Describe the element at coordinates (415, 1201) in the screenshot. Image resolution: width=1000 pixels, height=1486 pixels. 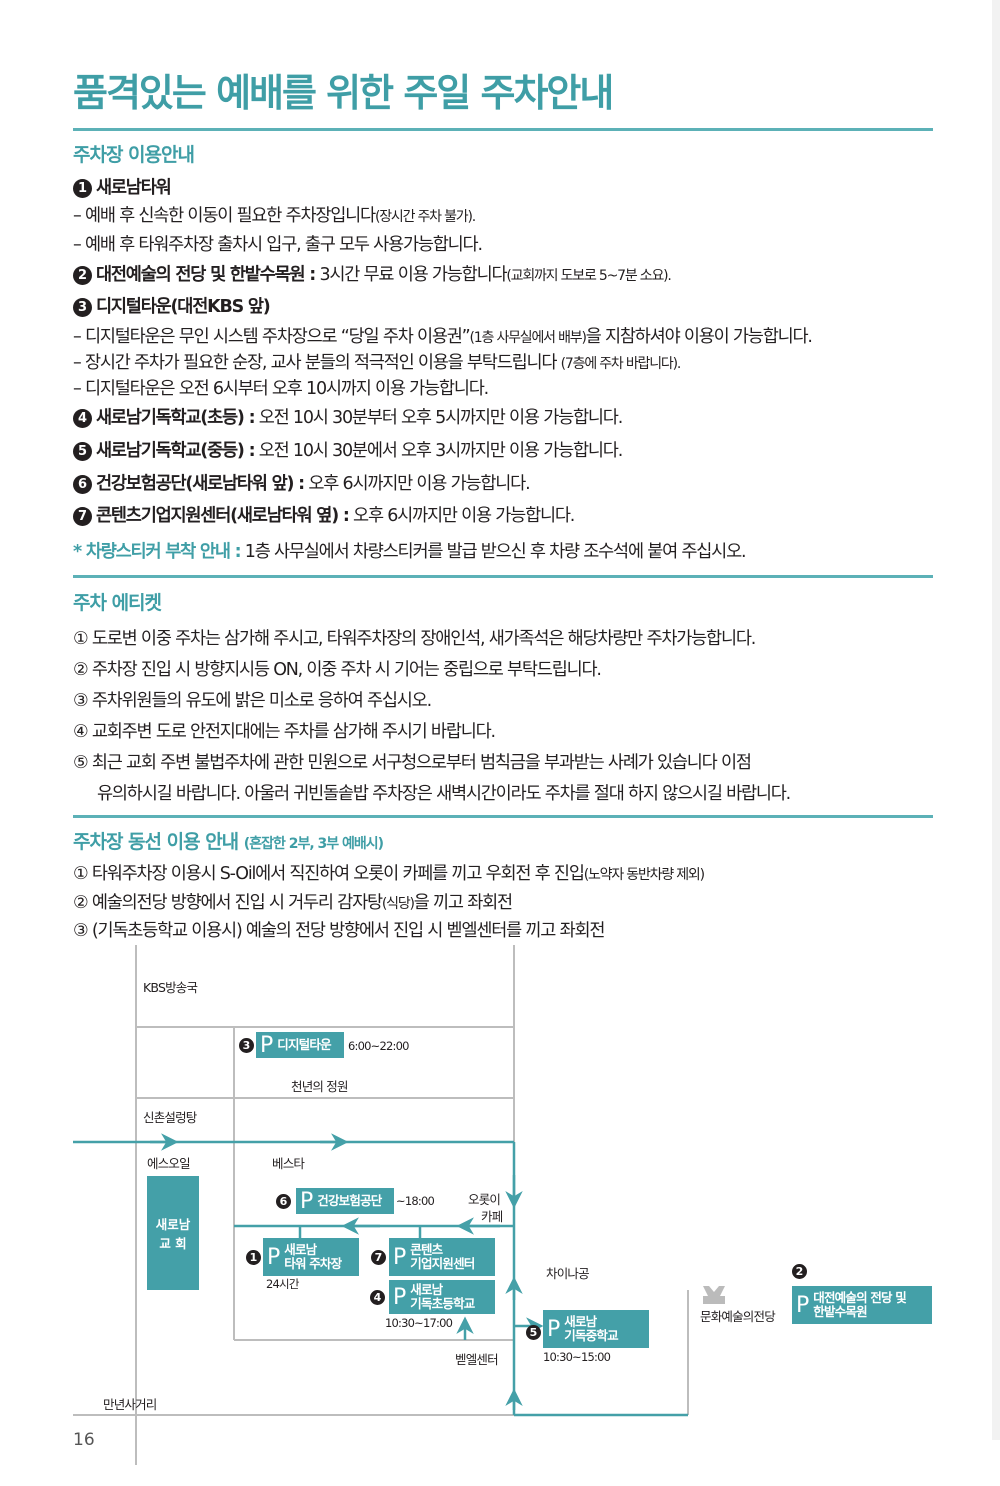
I see `lot-hours: ~18:00` at that location.